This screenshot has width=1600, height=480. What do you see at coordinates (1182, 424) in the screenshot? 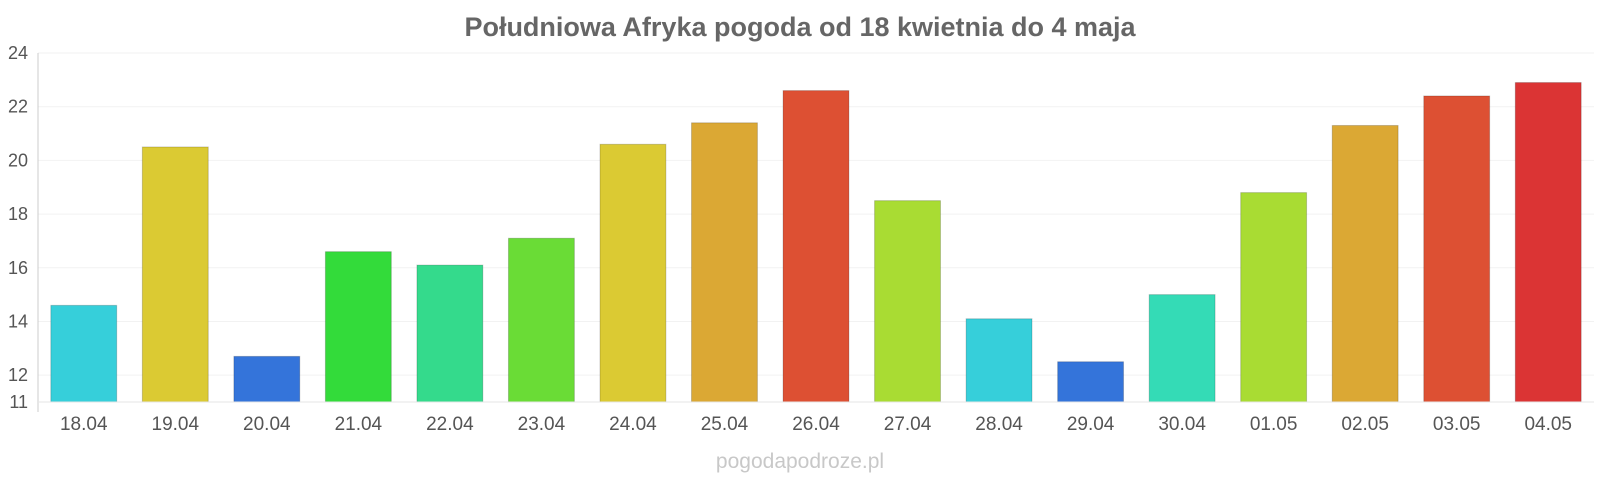
I see `x-tick-label: 30.04` at bounding box center [1182, 424].